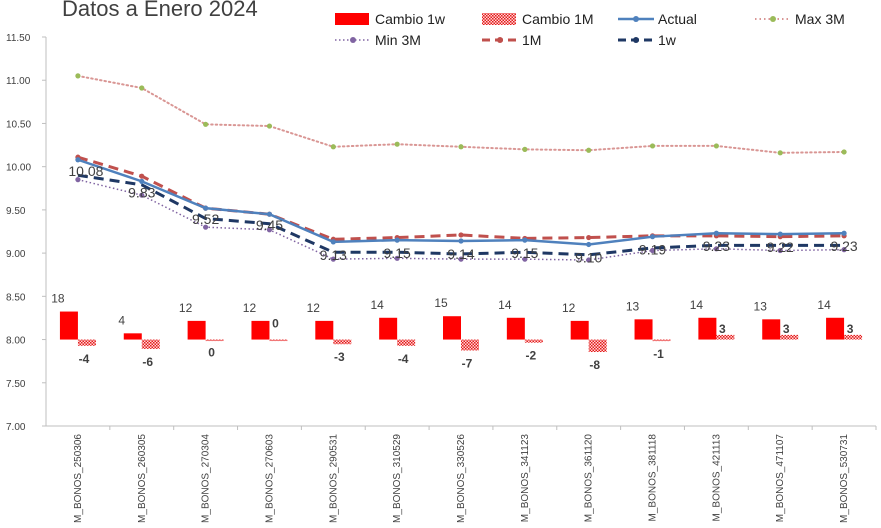  Describe the element at coordinates (353, 40) in the screenshot. I see `legend-marker-min-3m` at that location.